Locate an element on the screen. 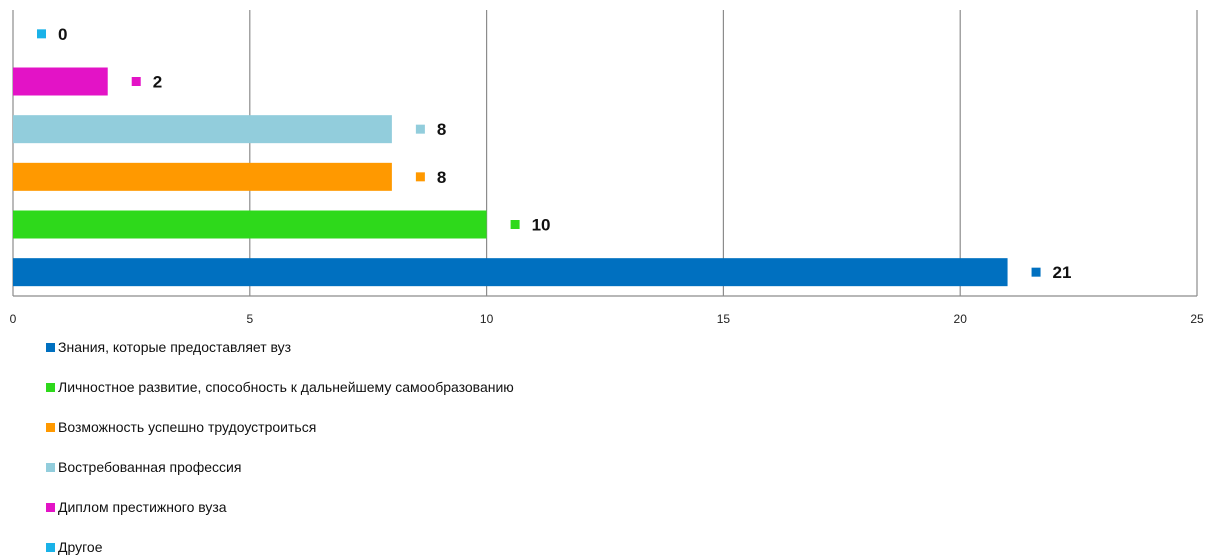 This screenshot has height=560, width=1206. legend-item: Знания, которые предоставляет вуз is located at coordinates (280, 347).